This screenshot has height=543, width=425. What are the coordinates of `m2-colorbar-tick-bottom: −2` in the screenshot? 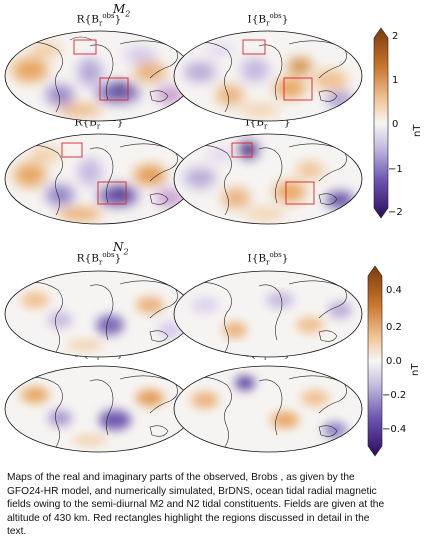 It's located at (395, 212).